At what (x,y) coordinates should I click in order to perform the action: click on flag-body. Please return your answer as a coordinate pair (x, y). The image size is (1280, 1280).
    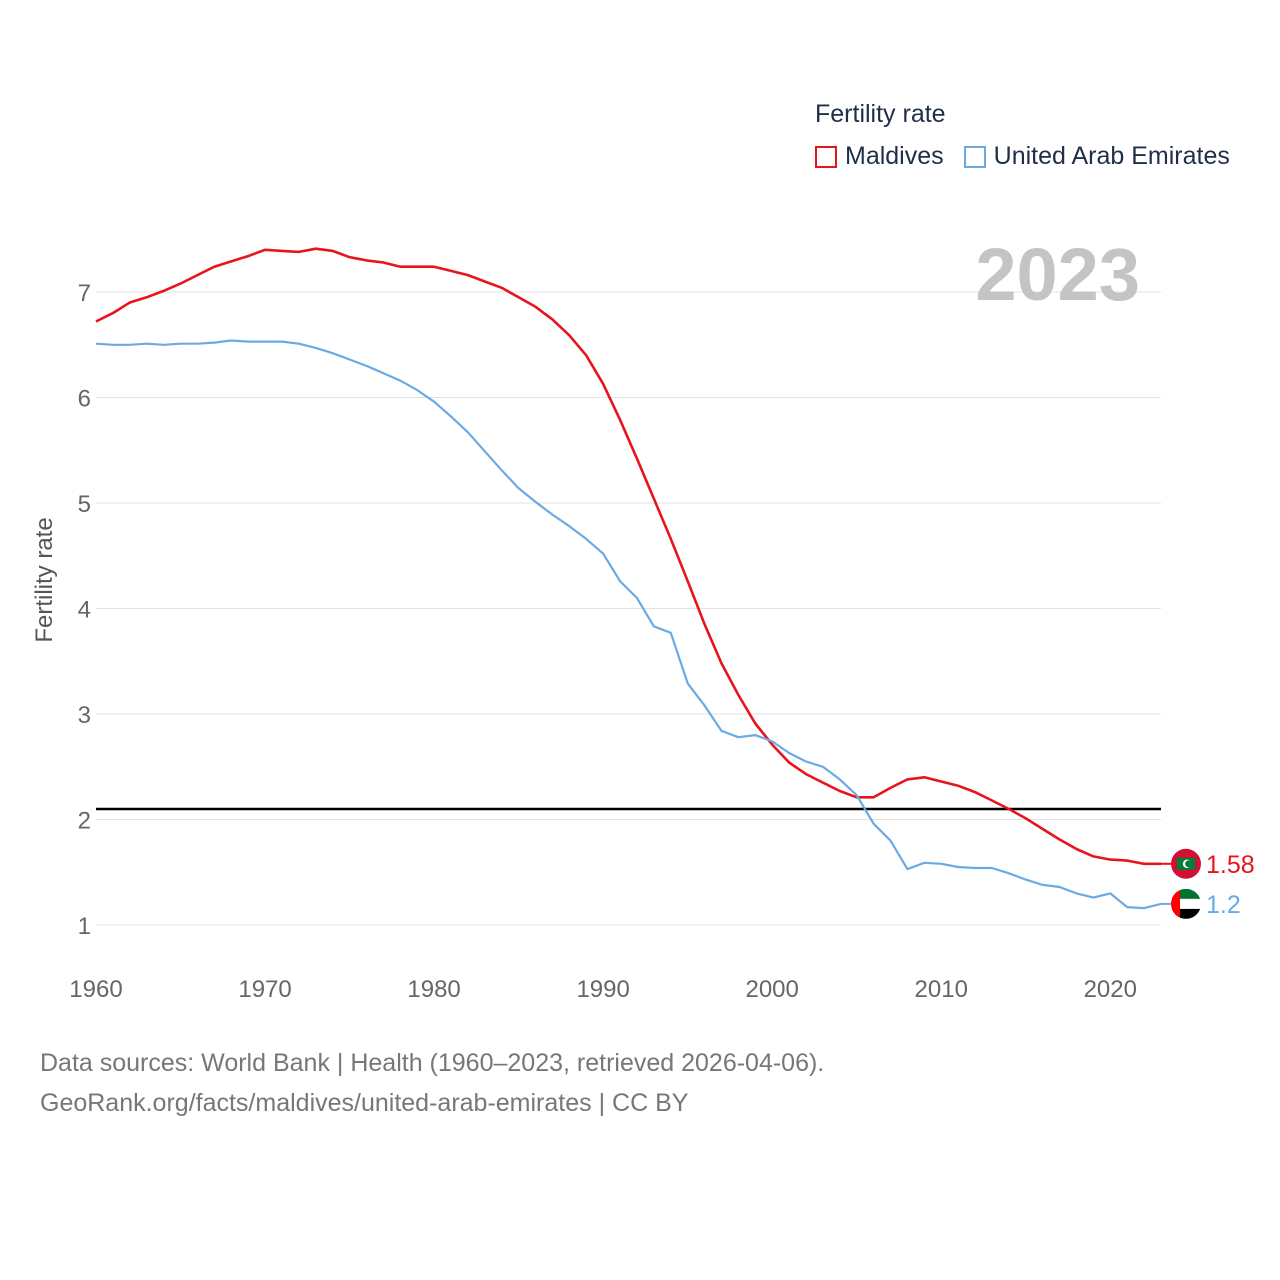
    Looking at the image, I should click on (1186, 903).